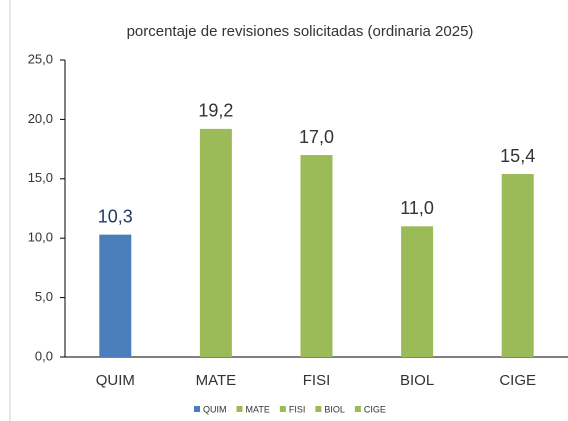 The image size is (568, 421). What do you see at coordinates (517, 156) in the screenshot?
I see `data-label: 15,4` at bounding box center [517, 156].